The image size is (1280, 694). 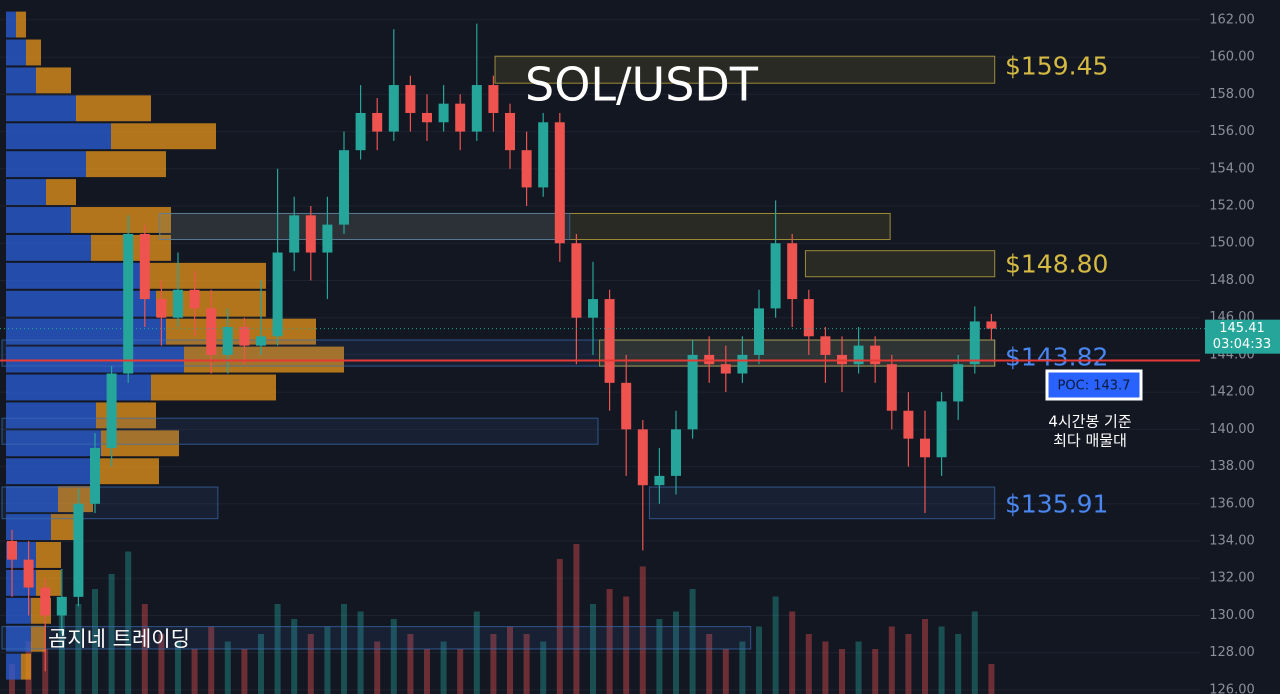 I want to click on zone-label: $143.82, so click(x=1056, y=356).